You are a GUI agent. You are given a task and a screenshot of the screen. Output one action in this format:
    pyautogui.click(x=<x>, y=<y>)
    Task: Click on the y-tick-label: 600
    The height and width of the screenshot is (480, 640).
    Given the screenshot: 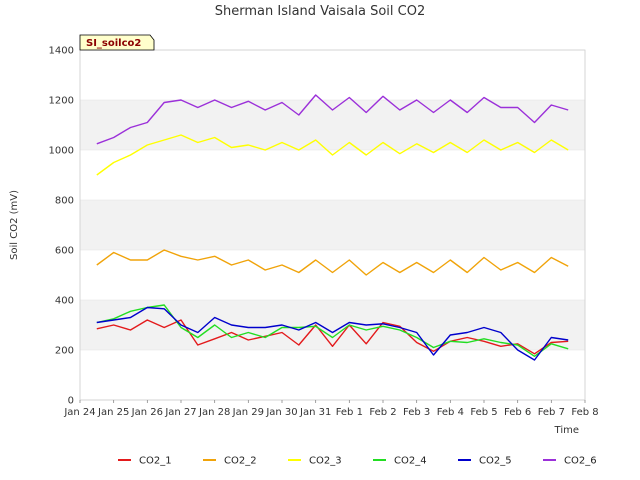 What is the action you would take?
    pyautogui.click(x=64, y=251)
    